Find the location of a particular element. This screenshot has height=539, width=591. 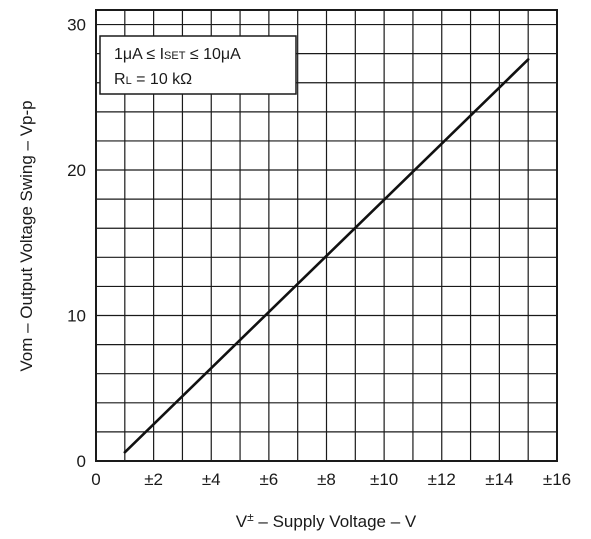

legend-box: 1μA ≤ ISET ≤ 10μA RL = 10 kΩ is located at coordinates (198, 65).